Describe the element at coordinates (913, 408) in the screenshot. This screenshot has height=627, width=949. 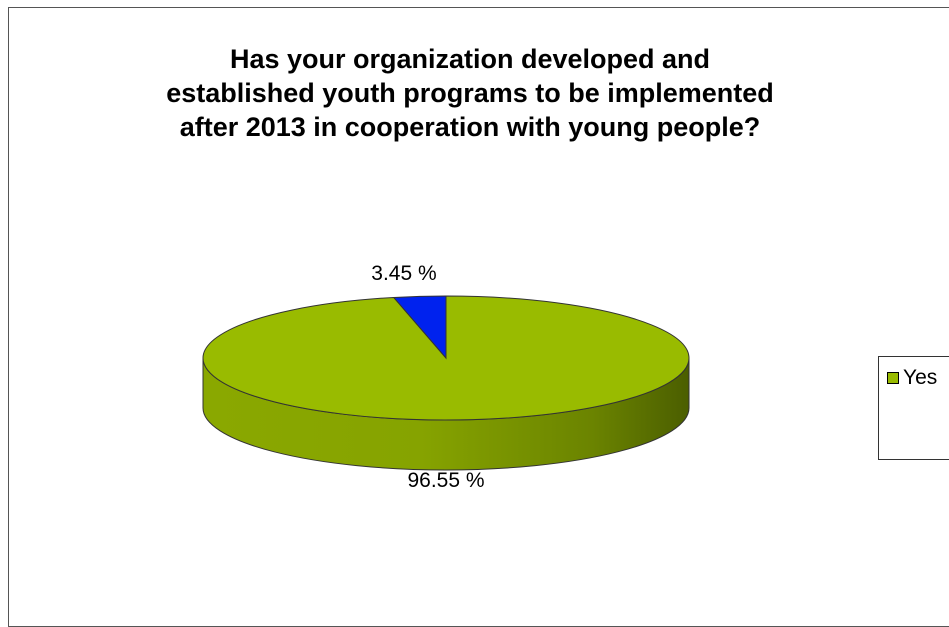
I see `legend: Yes` at that location.